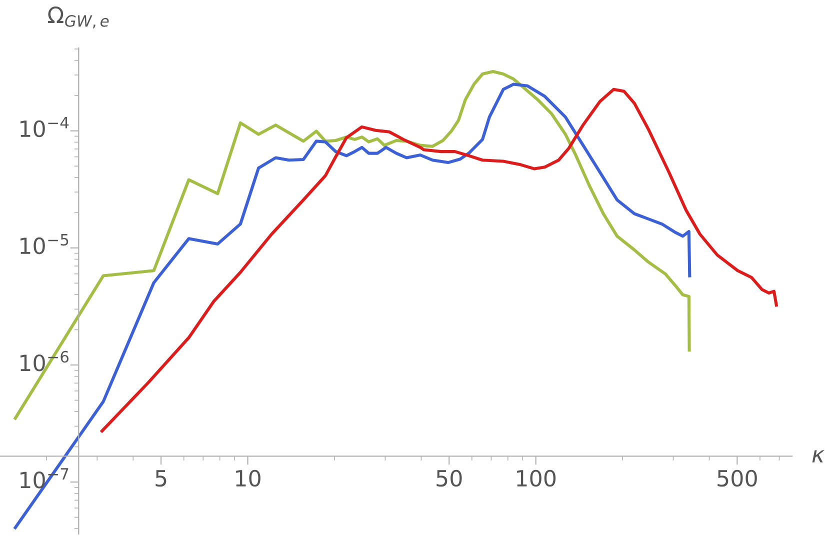 The height and width of the screenshot is (540, 825). What do you see at coordinates (44, 127) in the screenshot?
I see `y-tick-label: 10$^{−4}$` at bounding box center [44, 127].